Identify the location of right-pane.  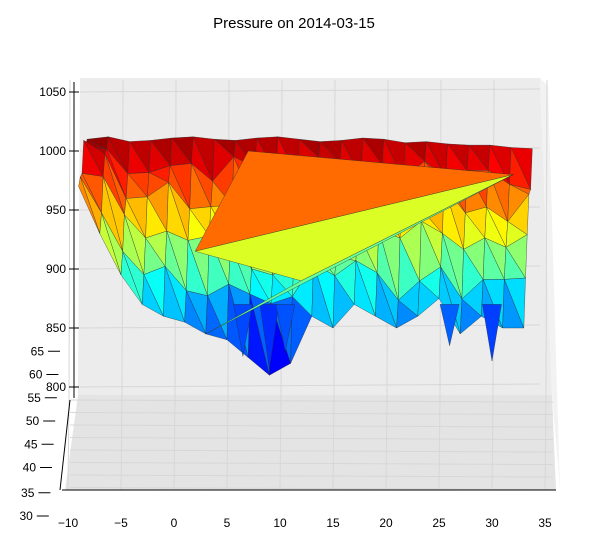
(550, 284).